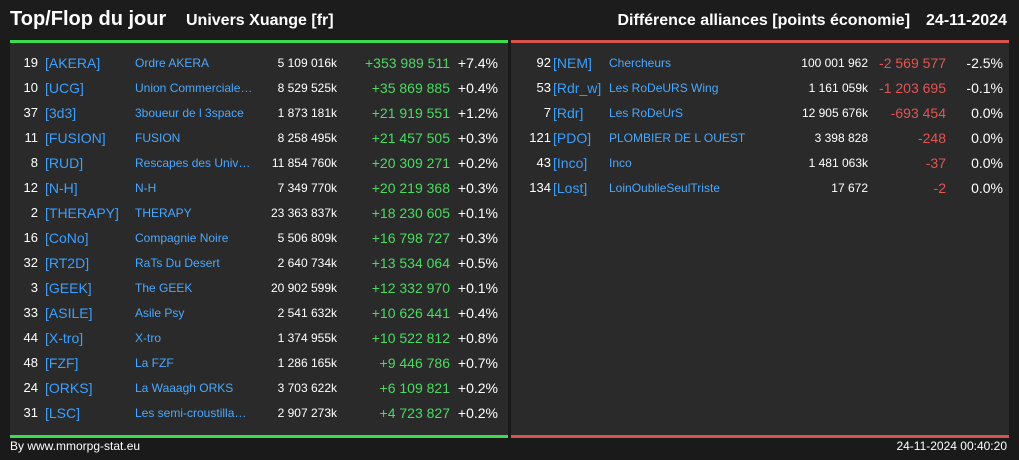 This screenshot has height=460, width=1019. Describe the element at coordinates (307, 338) in the screenshot. I see `points-cell: 1 374 955k` at that location.